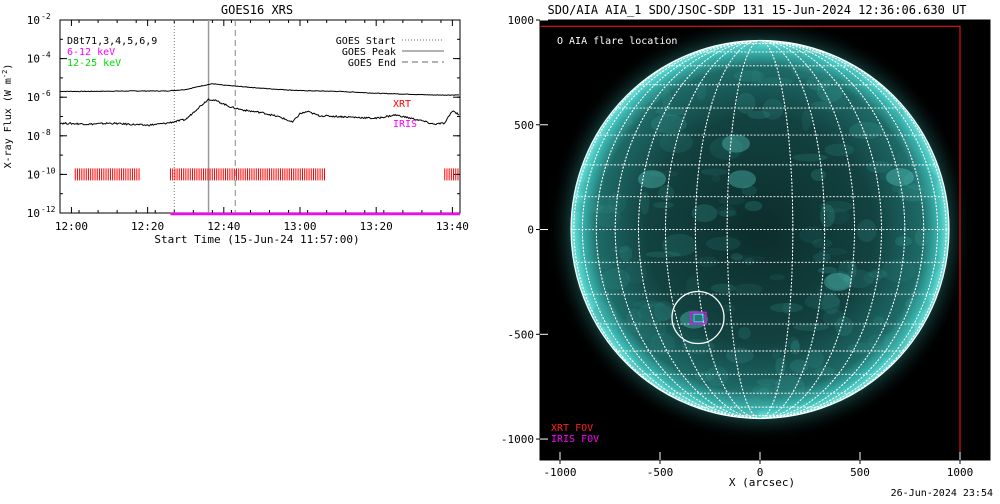 Image resolution: width=1000 pixels, height=504 pixels. I want to click on goes-event-markers, so click(204, 116).